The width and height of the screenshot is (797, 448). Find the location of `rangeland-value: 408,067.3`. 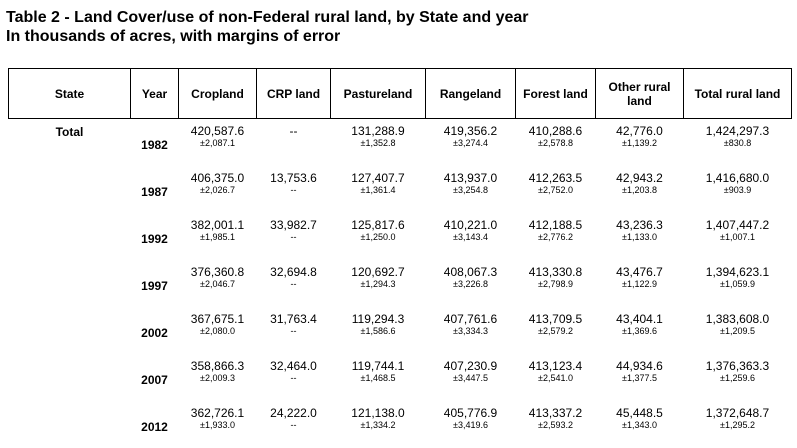

rangeland-value: 408,067.3 is located at coordinates (471, 272).